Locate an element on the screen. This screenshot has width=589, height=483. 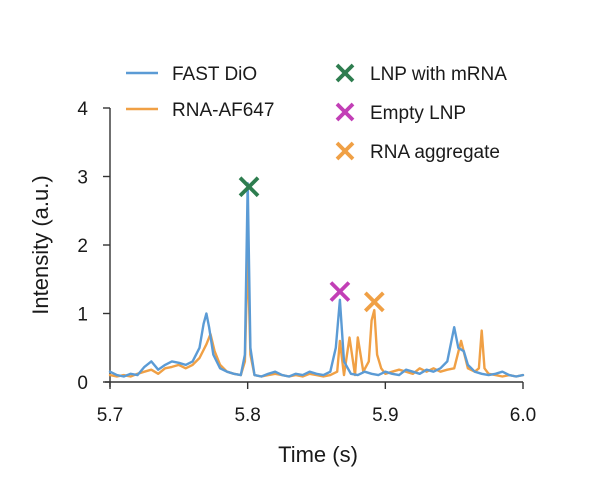
marker-rna-aggregate is located at coordinates (374, 302).